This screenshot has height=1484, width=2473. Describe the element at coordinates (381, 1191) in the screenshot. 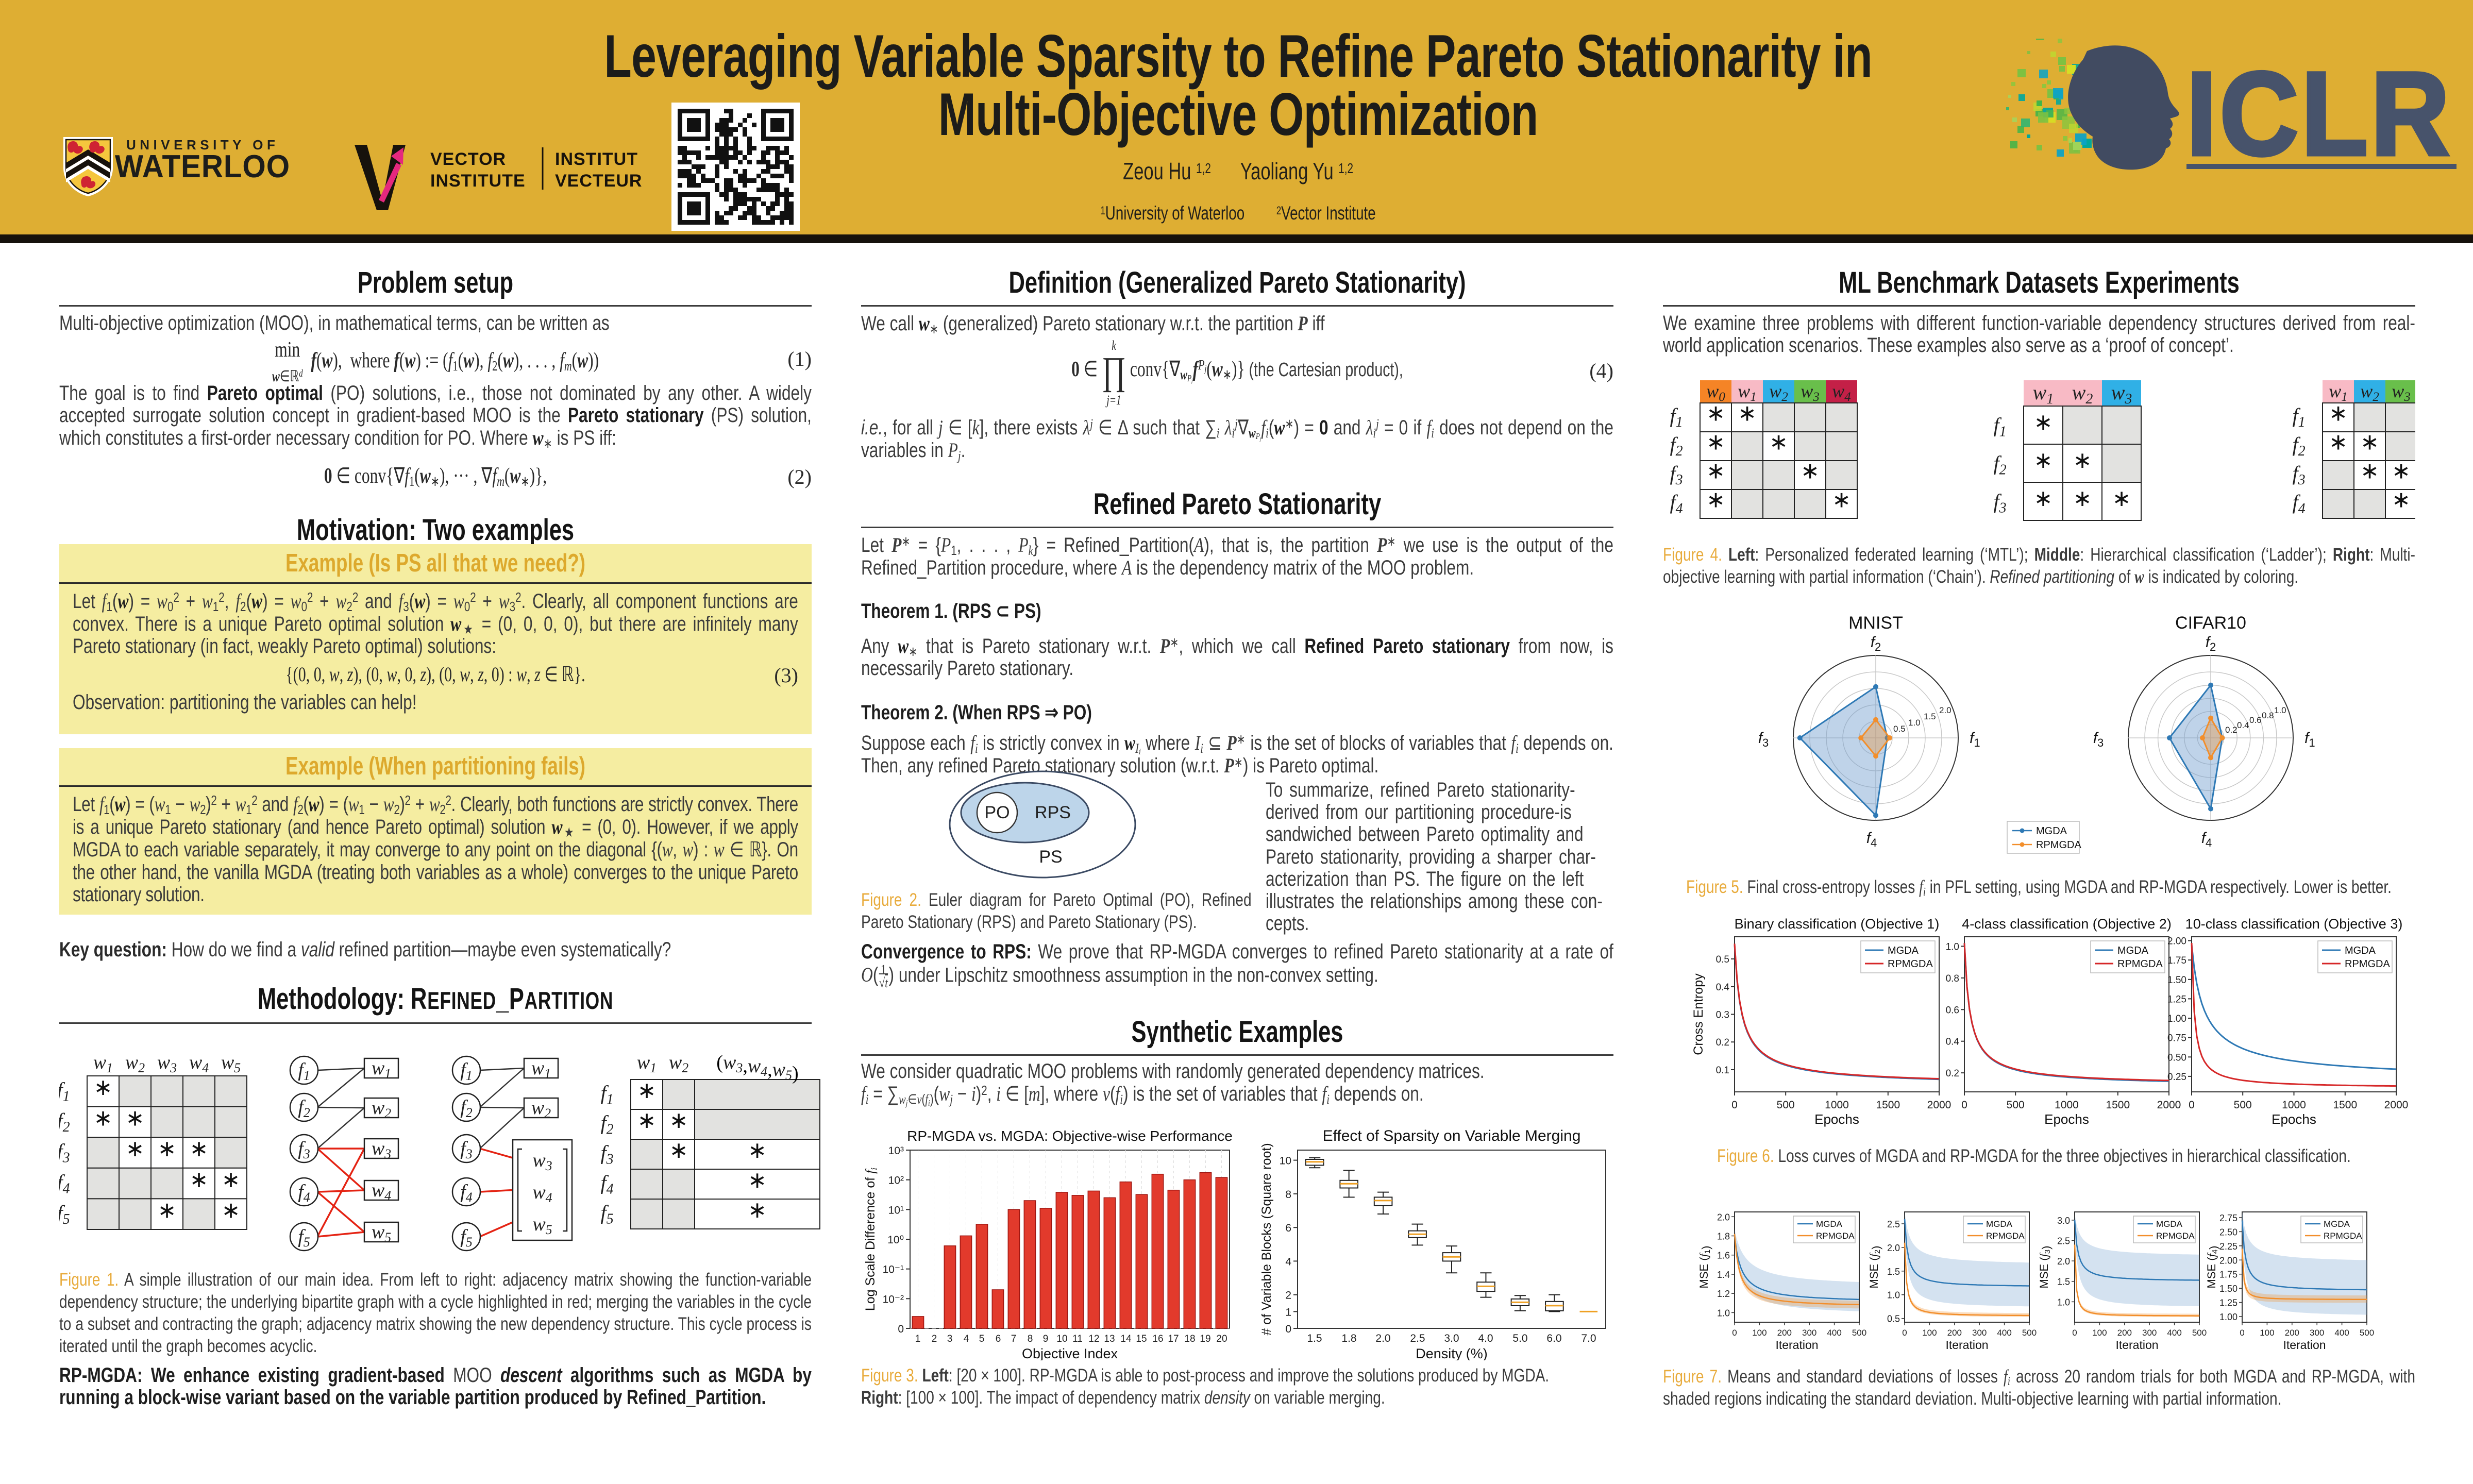

I see `svg-text: w4` at that location.